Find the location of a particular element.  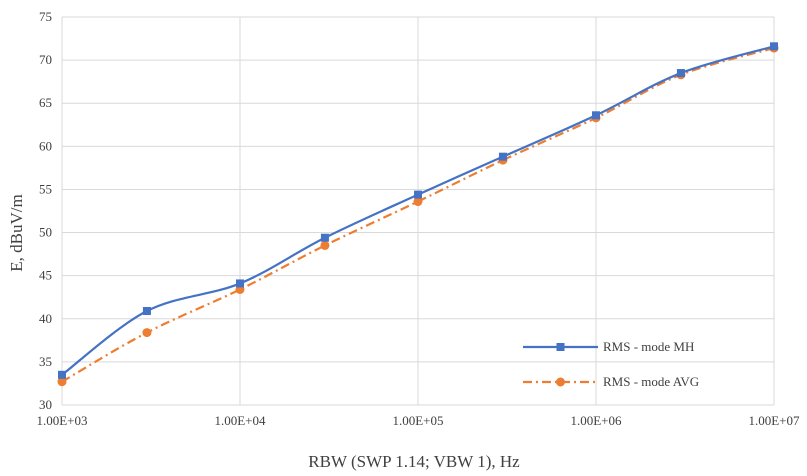

legend-label: RMS - mode MH is located at coordinates (648, 346).